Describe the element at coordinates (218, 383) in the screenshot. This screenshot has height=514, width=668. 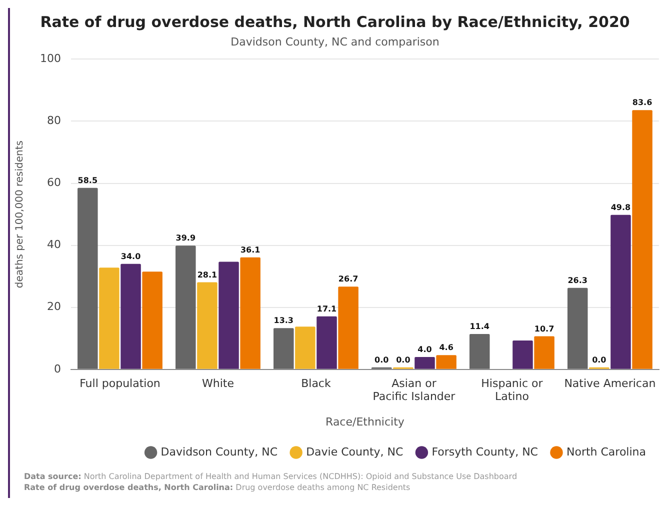
I see `x-tick-label: White` at that location.